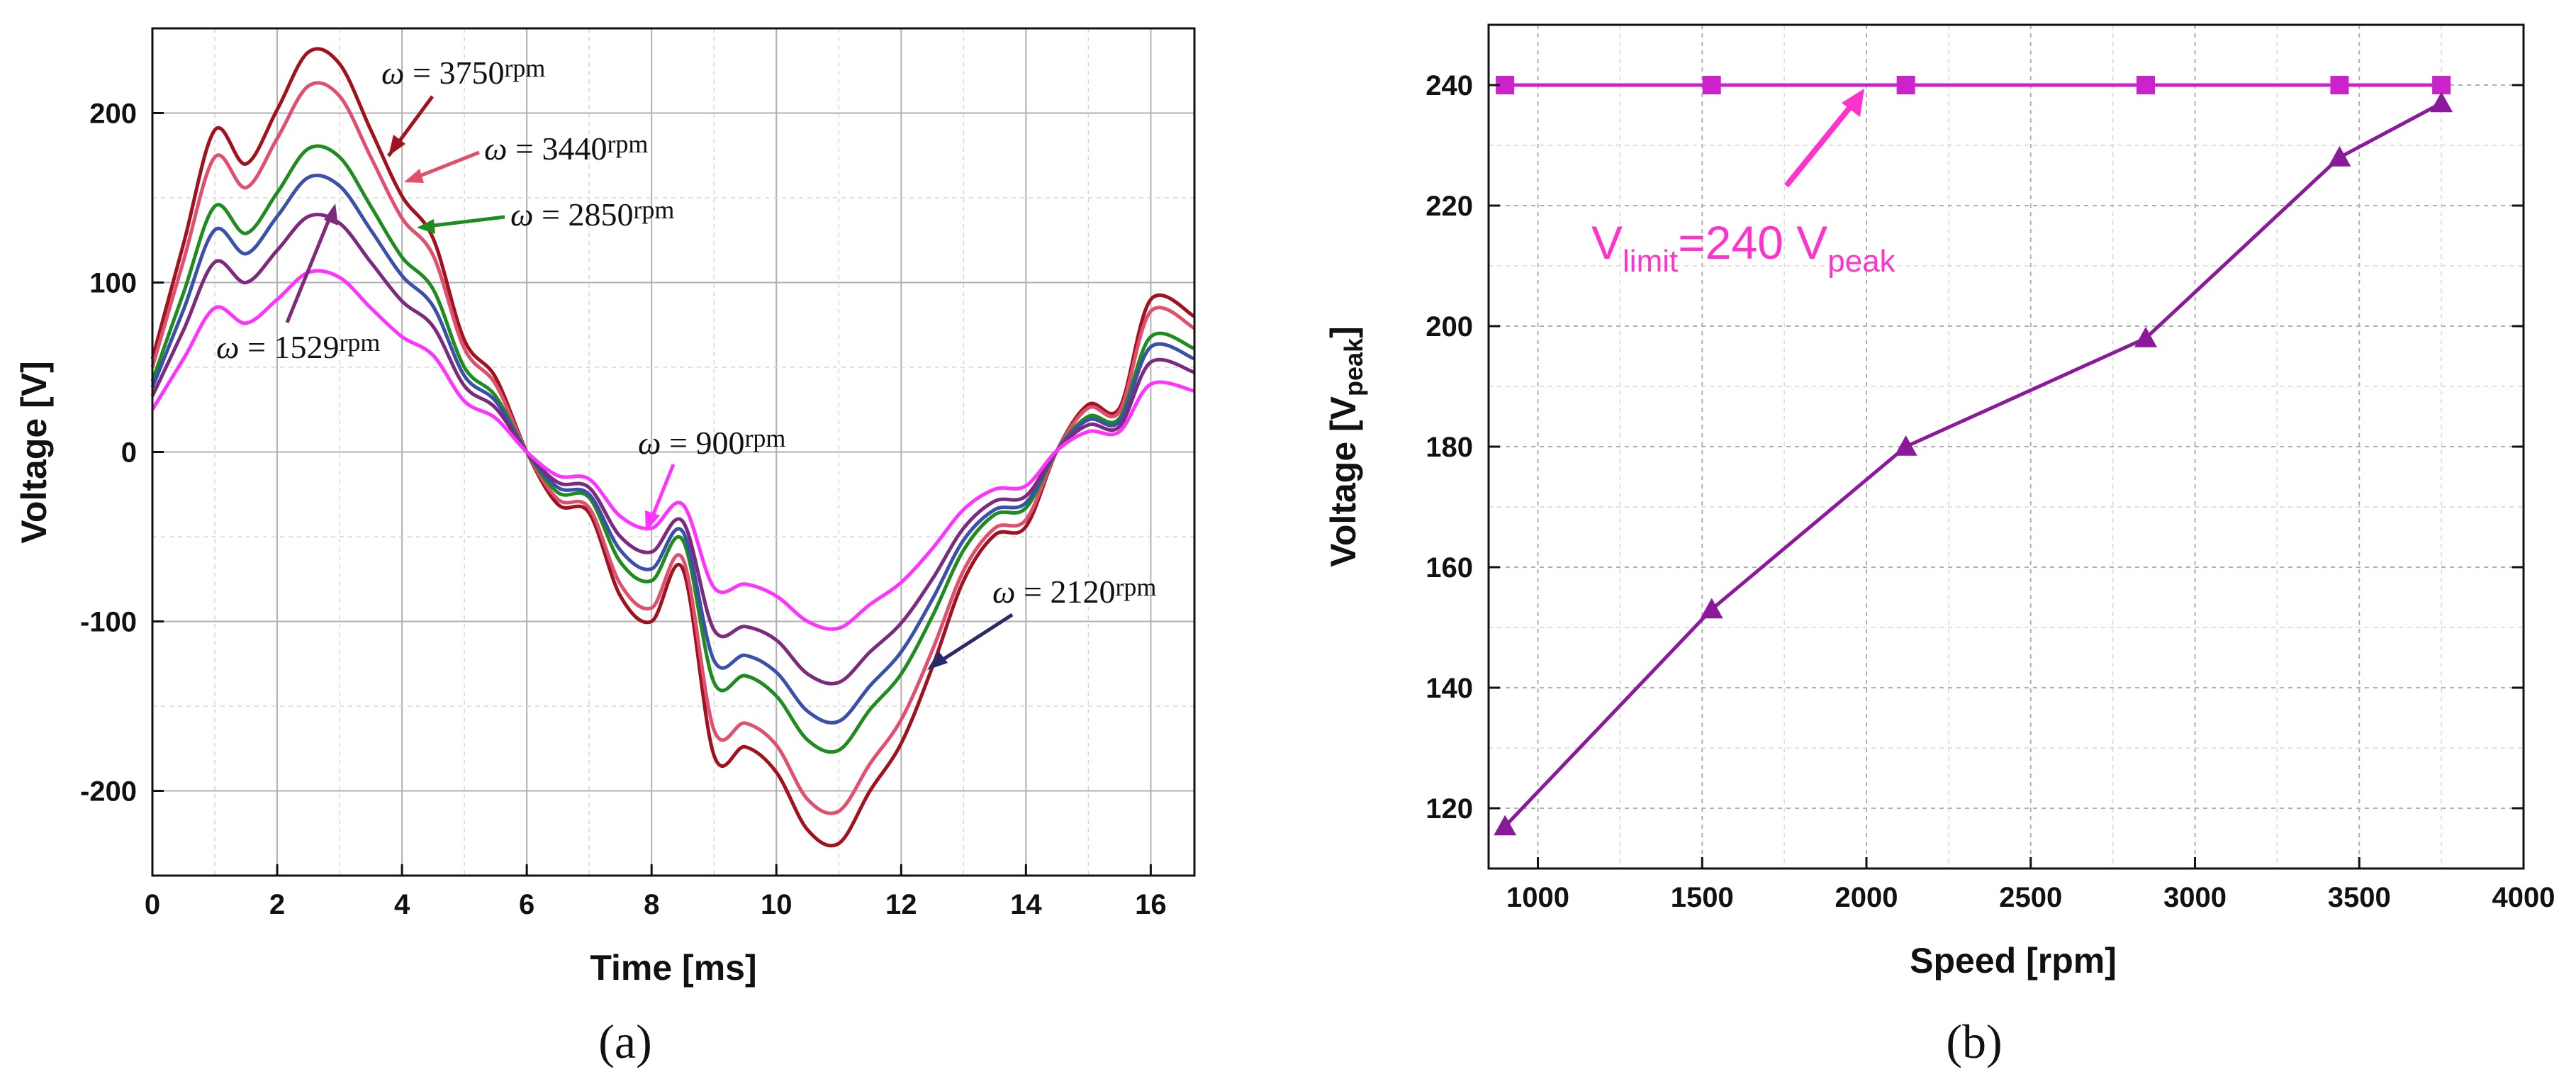 The width and height of the screenshot is (2576, 1089). I want to click on chart-b-ytick-label: 200, so click(1450, 326).